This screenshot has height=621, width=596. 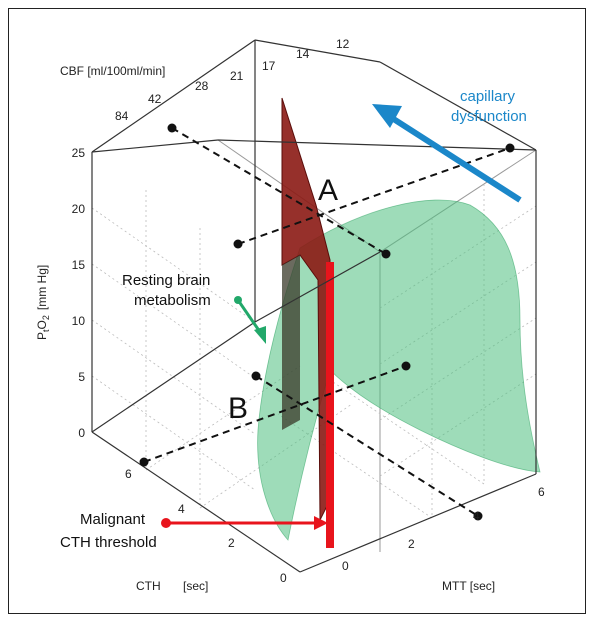 What do you see at coordinates (79, 153) in the screenshot?
I see `po2-tick: 25` at bounding box center [79, 153].